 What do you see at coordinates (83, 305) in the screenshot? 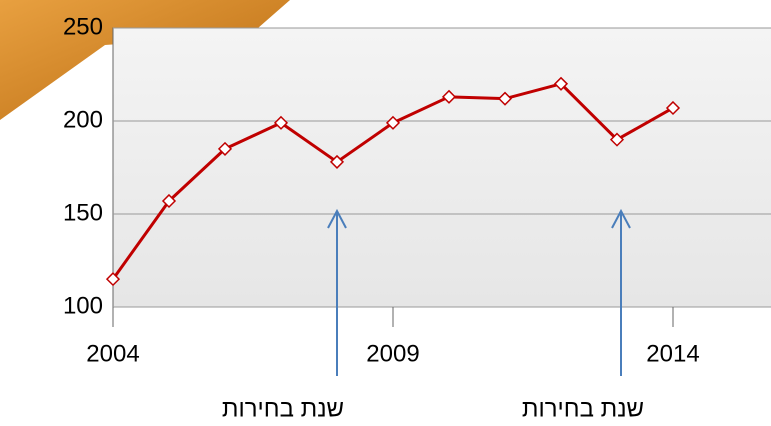
I see `y-tick-label: 100` at bounding box center [83, 305].